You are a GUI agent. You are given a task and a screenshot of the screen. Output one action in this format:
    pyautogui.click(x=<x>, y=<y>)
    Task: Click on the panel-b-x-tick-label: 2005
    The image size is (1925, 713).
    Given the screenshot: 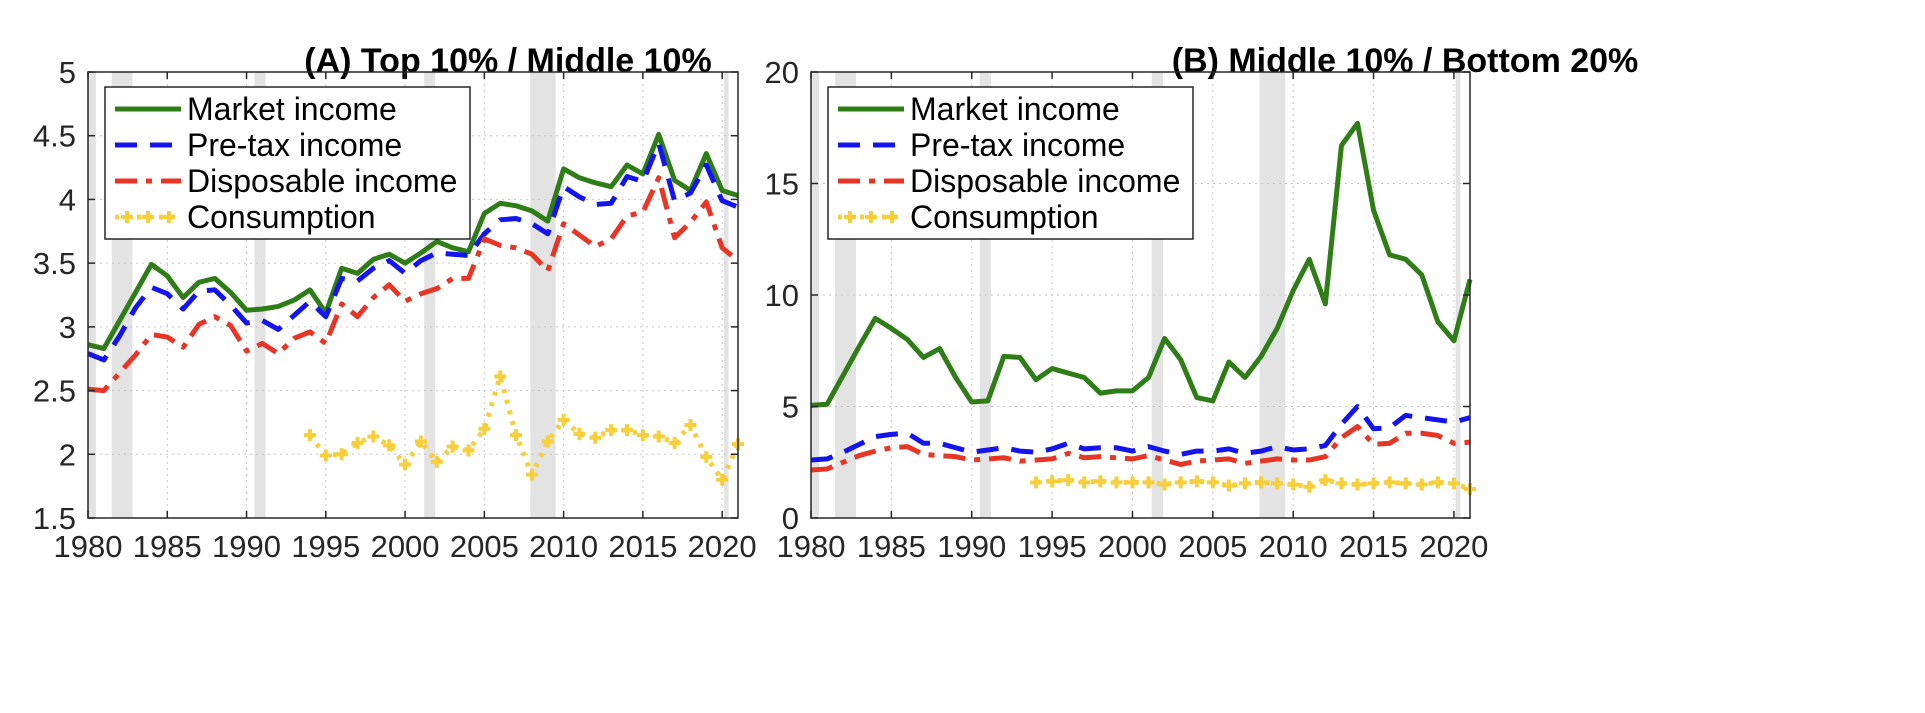 What is the action you would take?
    pyautogui.click(x=1212, y=546)
    